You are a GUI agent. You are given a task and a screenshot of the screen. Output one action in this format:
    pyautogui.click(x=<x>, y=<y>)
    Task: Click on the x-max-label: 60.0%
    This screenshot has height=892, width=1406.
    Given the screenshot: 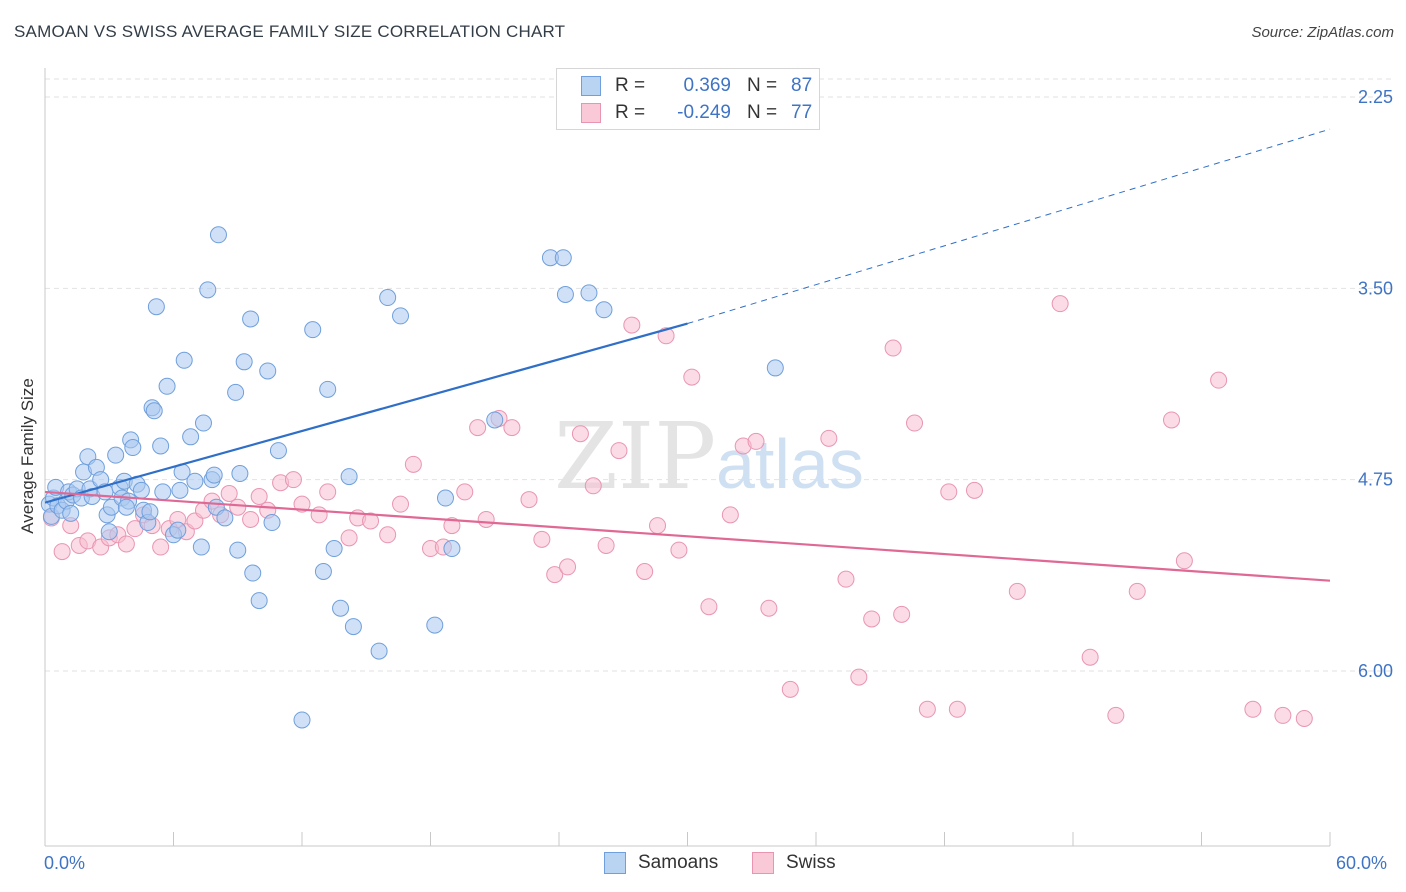 What is the action you would take?
    pyautogui.click(x=1362, y=863)
    